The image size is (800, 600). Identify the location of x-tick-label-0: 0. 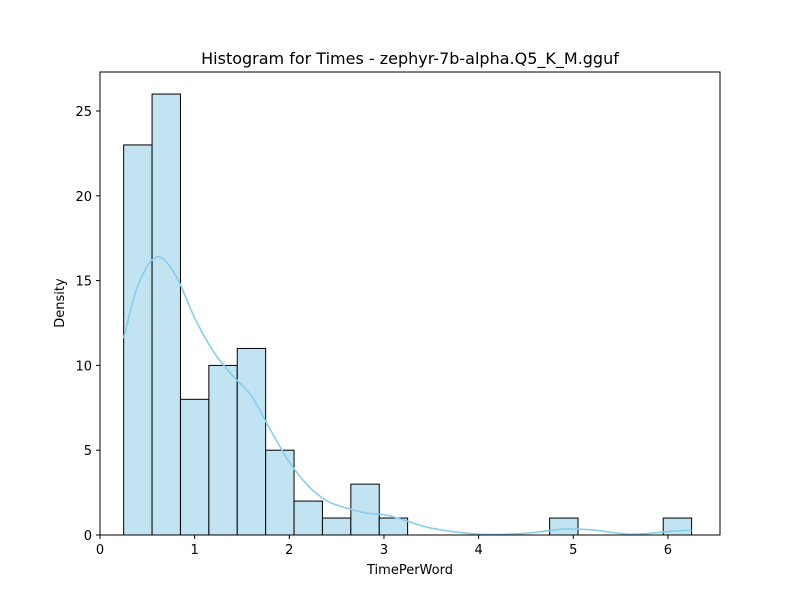
(100, 550).